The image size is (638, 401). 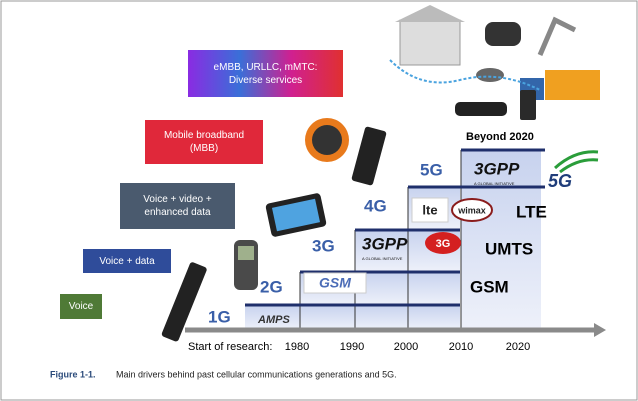 I want to click on service-box: Voice, so click(x=81, y=306).